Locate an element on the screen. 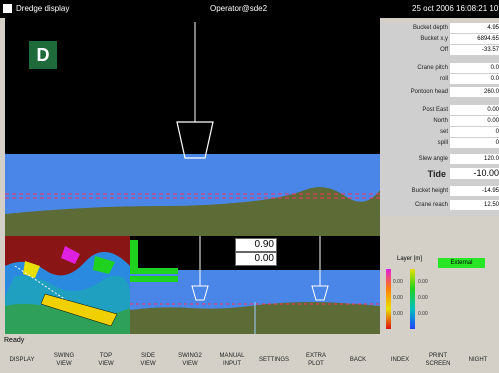 Image resolution: width=499 pixels, height=373 pixels. row-bucket-xy: Bucket x,y 6894.65 is located at coordinates (439, 39).